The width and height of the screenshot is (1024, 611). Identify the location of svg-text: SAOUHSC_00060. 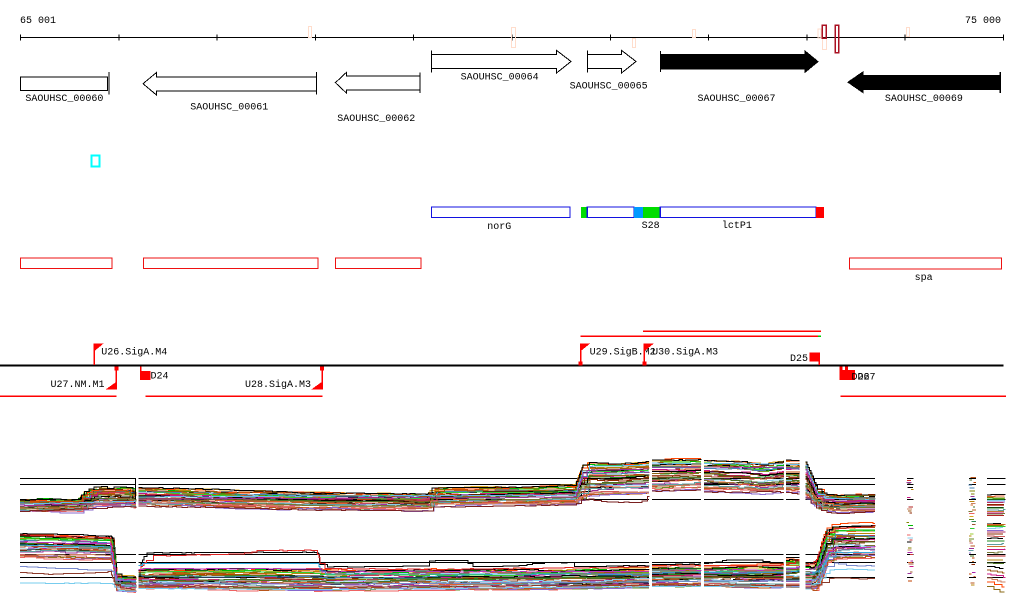
(64, 99).